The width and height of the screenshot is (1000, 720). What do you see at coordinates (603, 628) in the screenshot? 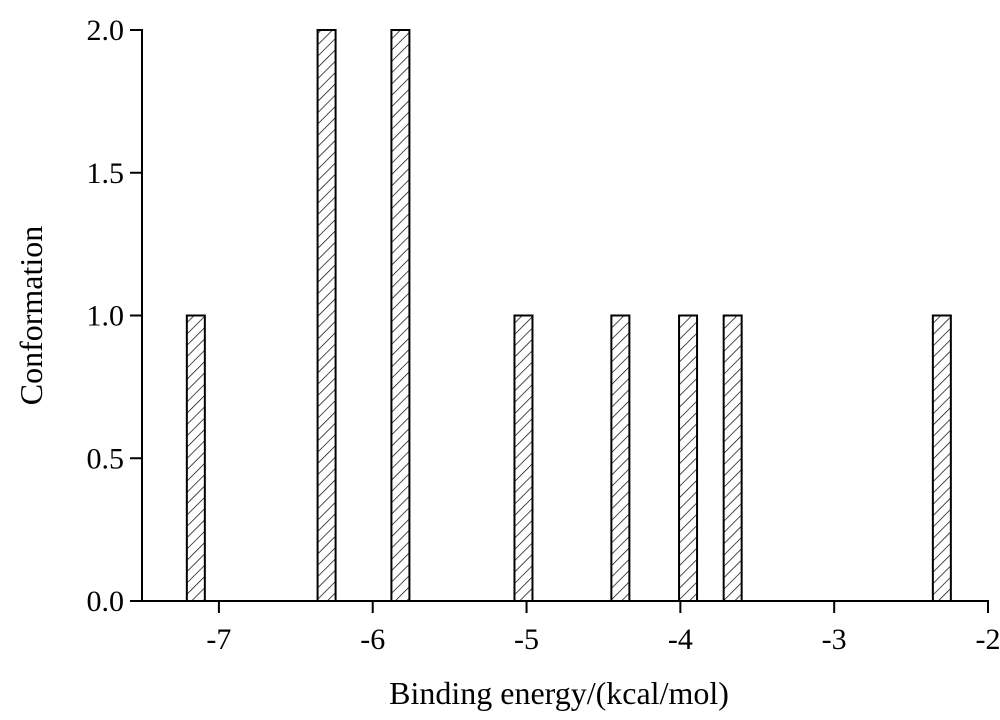
I see `x-ticks-group: -7 -6 -5 -4 -3 -2` at bounding box center [603, 628].